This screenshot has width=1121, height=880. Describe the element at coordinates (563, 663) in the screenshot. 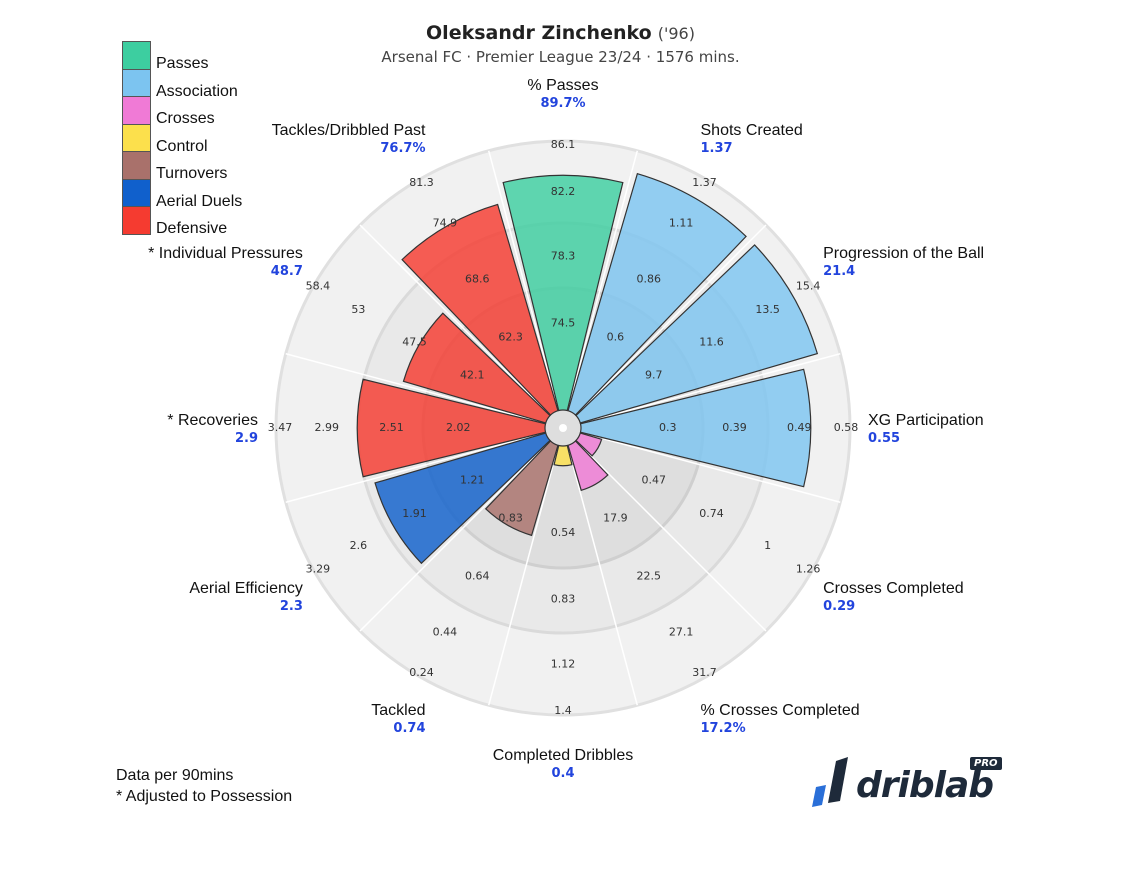

I see `tick-label: 1.12` at that location.